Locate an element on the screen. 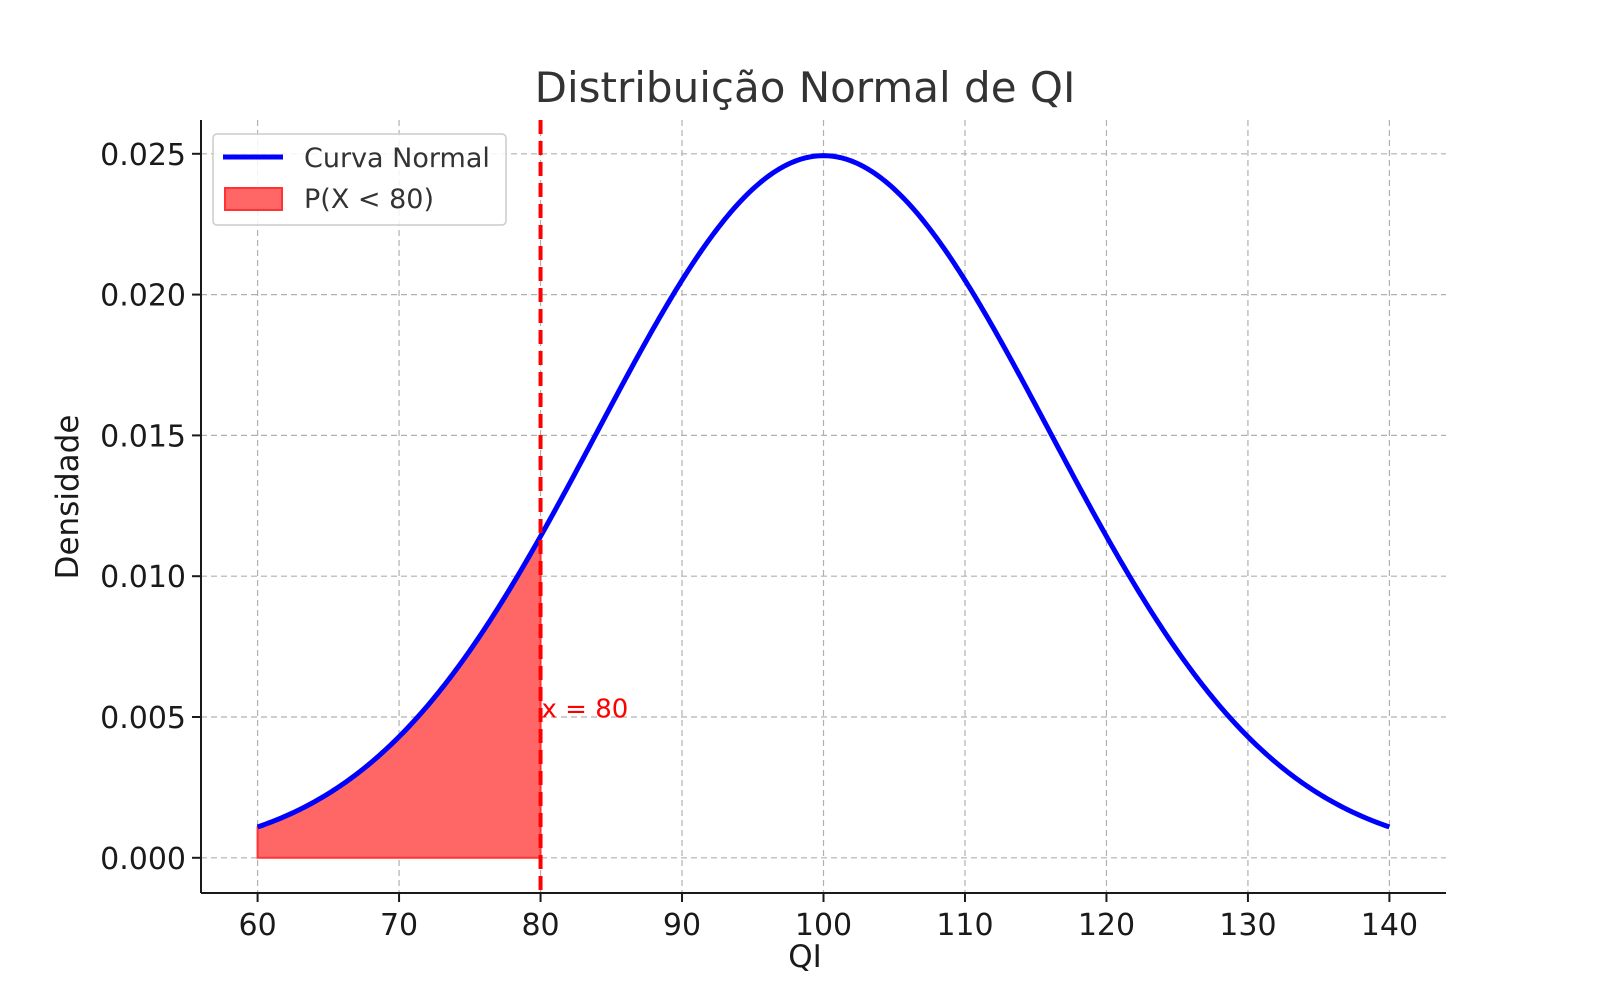 The image size is (1600, 1000). x-axis-label: QI is located at coordinates (805, 957).